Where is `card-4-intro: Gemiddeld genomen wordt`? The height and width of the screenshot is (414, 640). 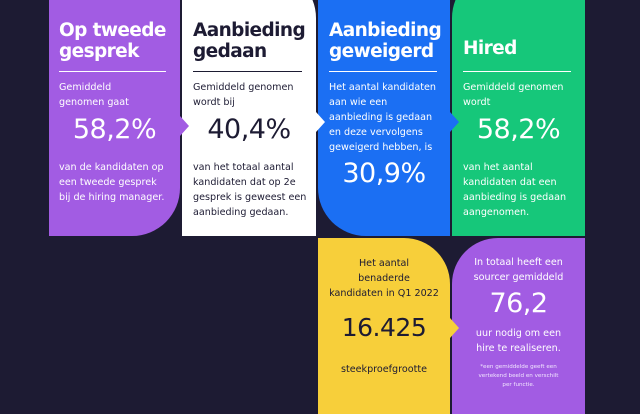 card-4-intro: Gemiddeld genomen wordt is located at coordinates (513, 95).